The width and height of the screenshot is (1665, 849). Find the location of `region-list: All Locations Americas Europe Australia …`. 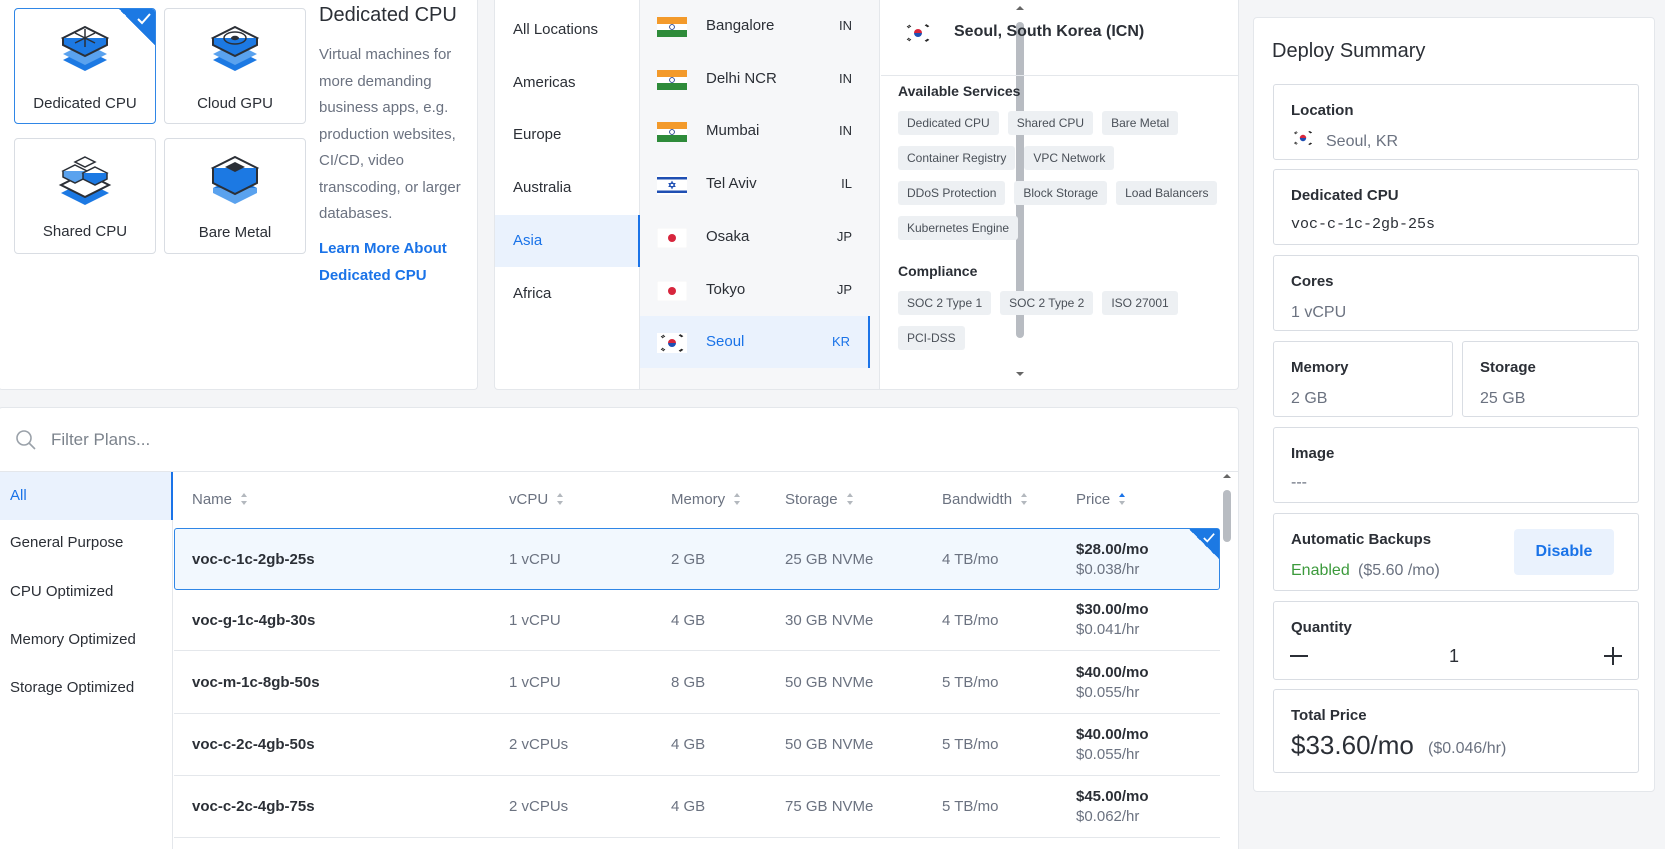

region-list: All Locations Americas Europe Australia … is located at coordinates (567, 194).